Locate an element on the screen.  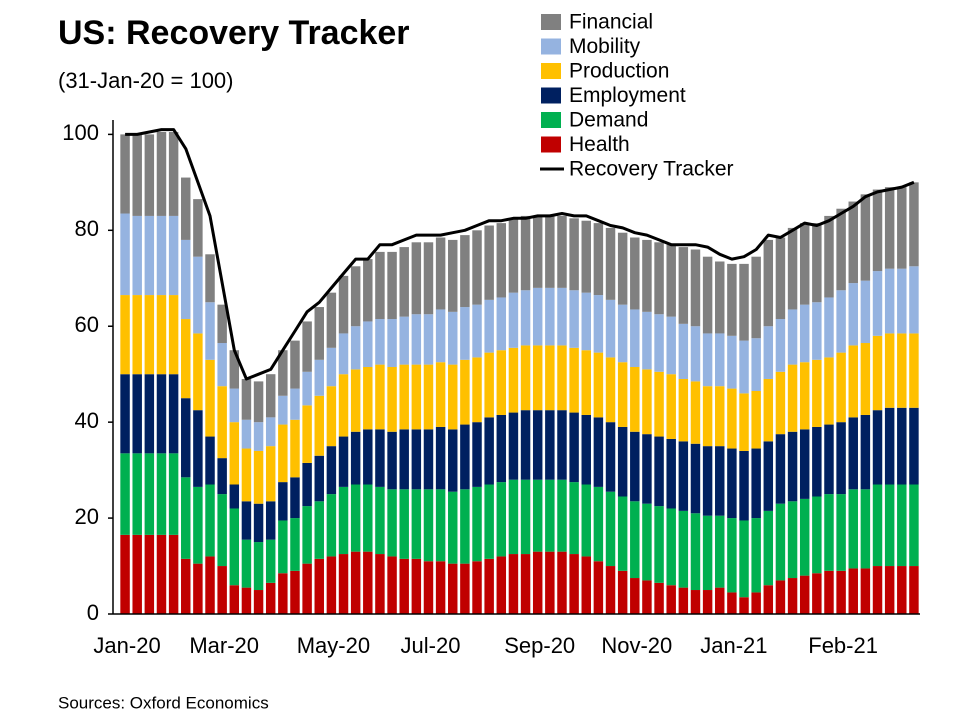
legend-label: Mobility is located at coordinates (605, 46).